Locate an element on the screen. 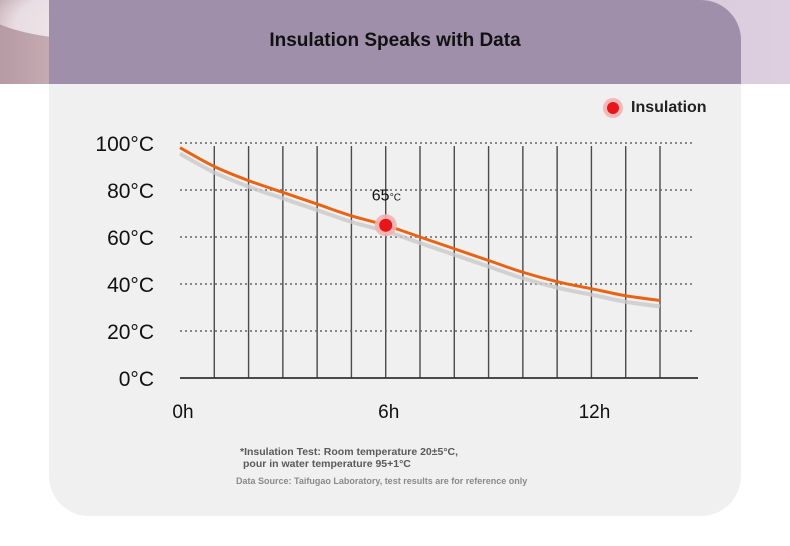 This screenshot has height=546, width=790. footnote-line-2: pour in water temperature 95+1°C is located at coordinates (327, 464).